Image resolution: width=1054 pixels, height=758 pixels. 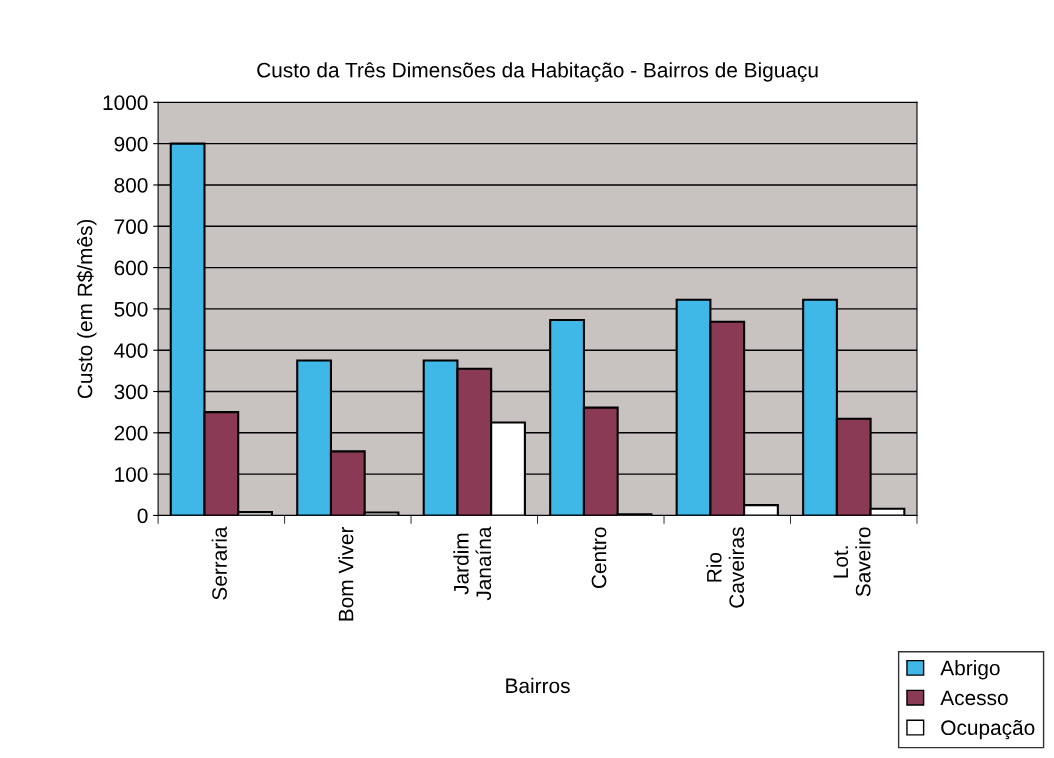 What do you see at coordinates (988, 729) in the screenshot?
I see `legend-label: Ocupação` at bounding box center [988, 729].